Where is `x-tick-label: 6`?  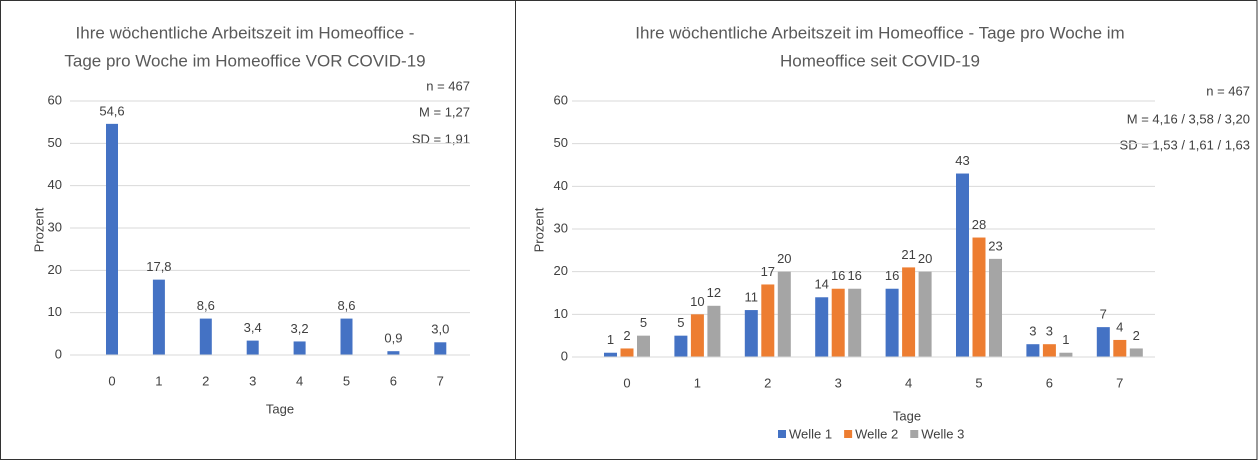 x-tick-label: 6 is located at coordinates (1049, 382).